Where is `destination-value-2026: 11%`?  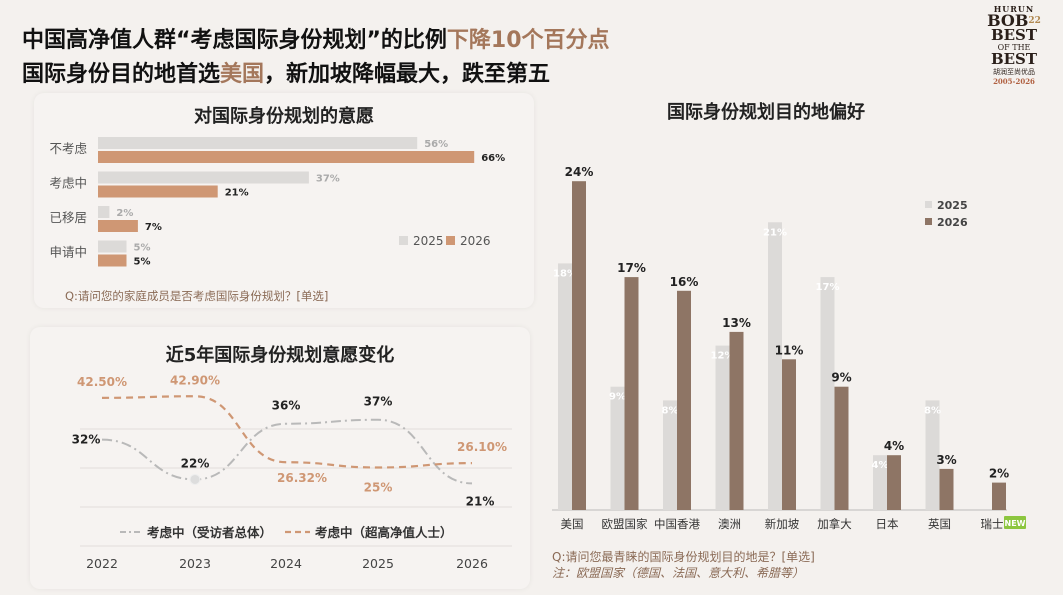
destination-value-2026: 11% is located at coordinates (789, 350).